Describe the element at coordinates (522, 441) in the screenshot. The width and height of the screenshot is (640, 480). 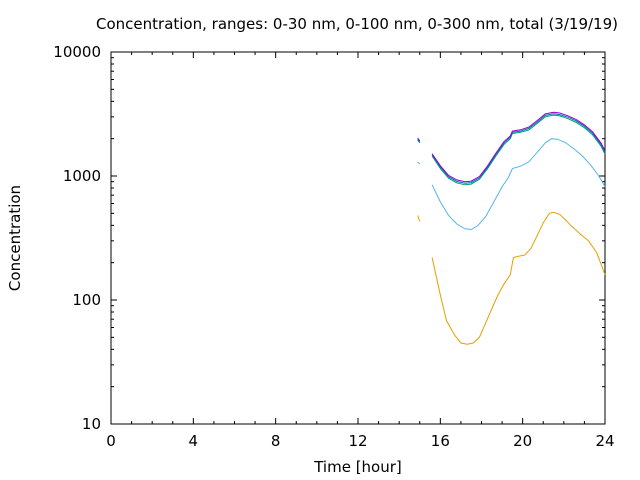
I see `x-tick-label: 20` at that location.